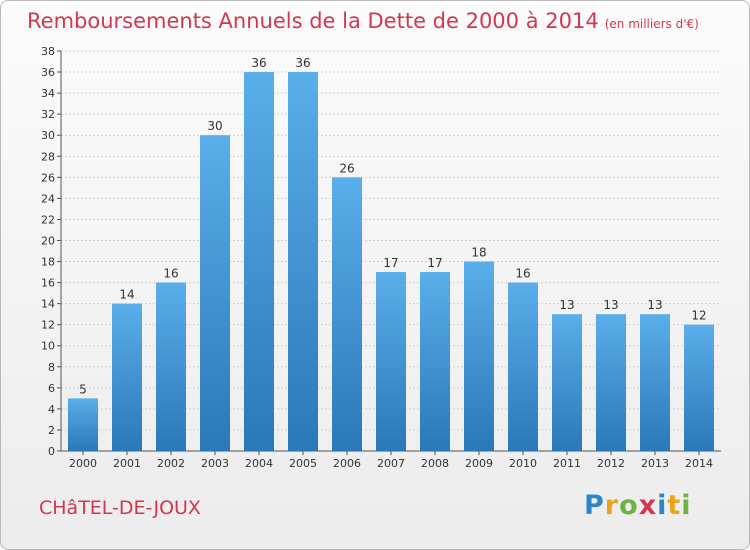  What do you see at coordinates (699, 463) in the screenshot?
I see `x-tick-label: 2014` at bounding box center [699, 463].